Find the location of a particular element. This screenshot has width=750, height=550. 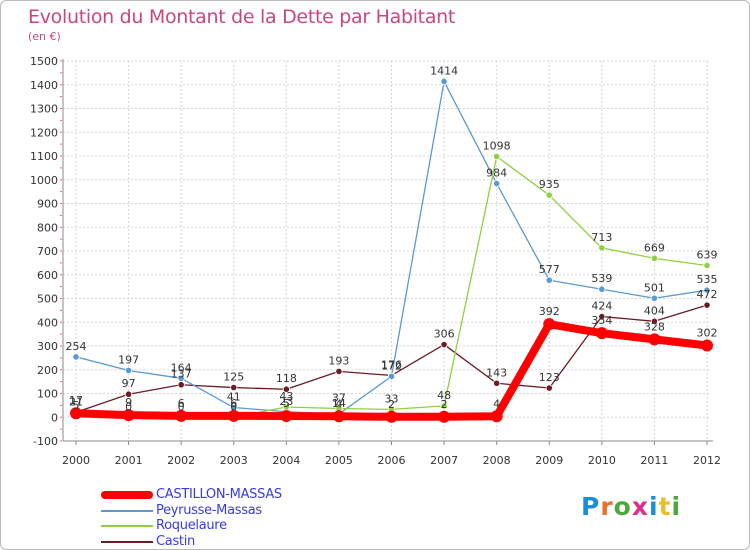

x-tick-label: 2011 is located at coordinates (654, 460).